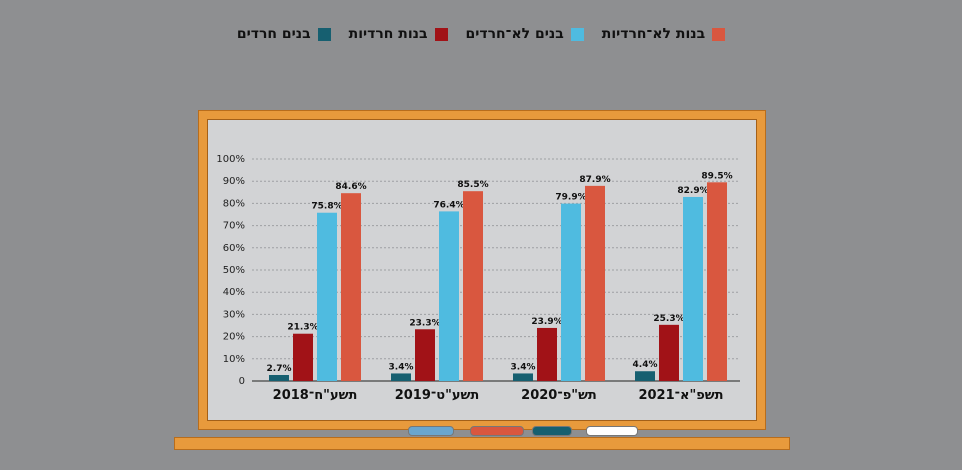 The height and width of the screenshot is (470, 962). Describe the element at coordinates (302, 328) in the screenshot. I see `data-label: 21.3%` at that location.